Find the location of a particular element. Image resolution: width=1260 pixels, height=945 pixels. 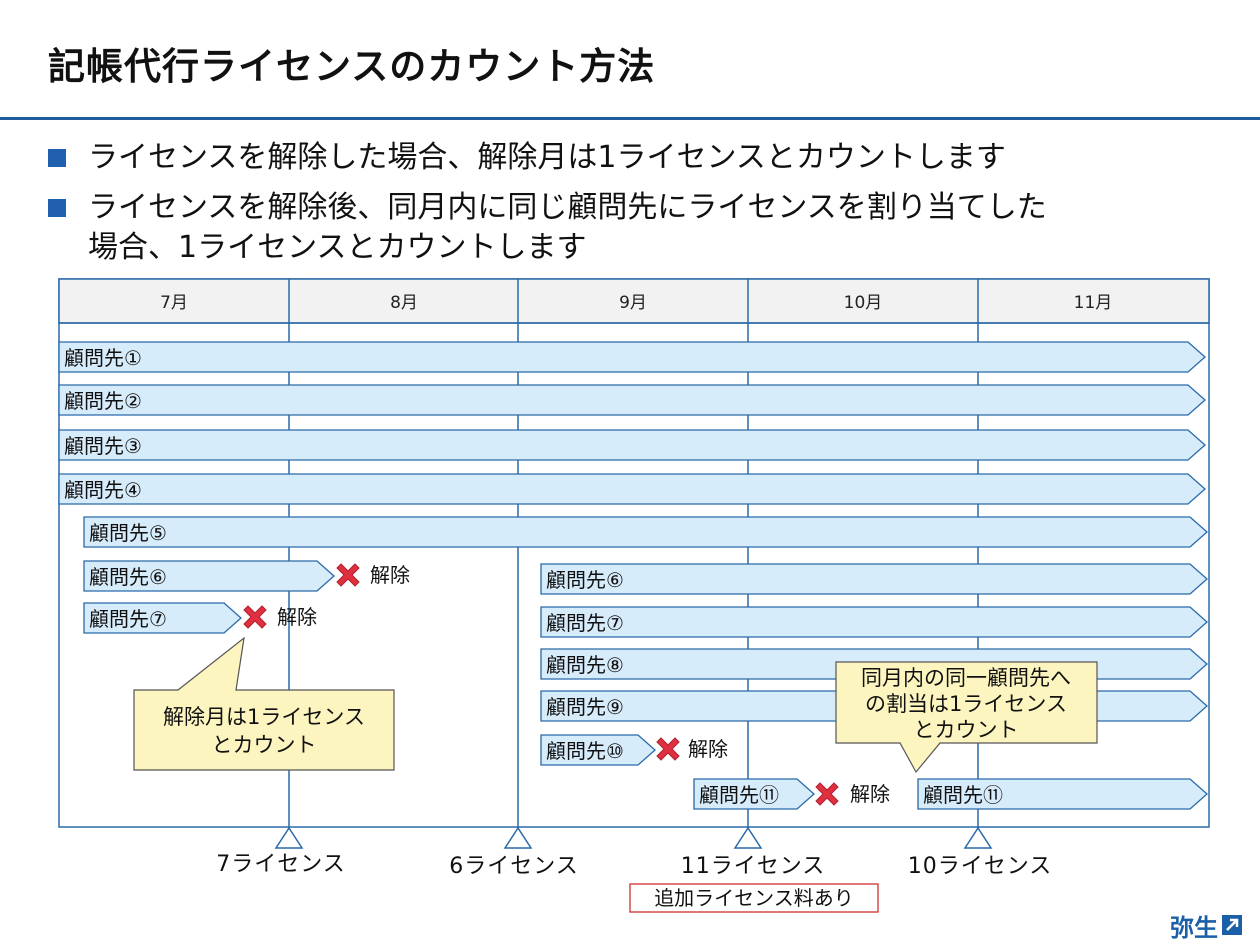

callout-same-month-reassign: 同月内の同一顧問先へ の割当は1ライセンス とカウント is located at coordinates (966, 717).